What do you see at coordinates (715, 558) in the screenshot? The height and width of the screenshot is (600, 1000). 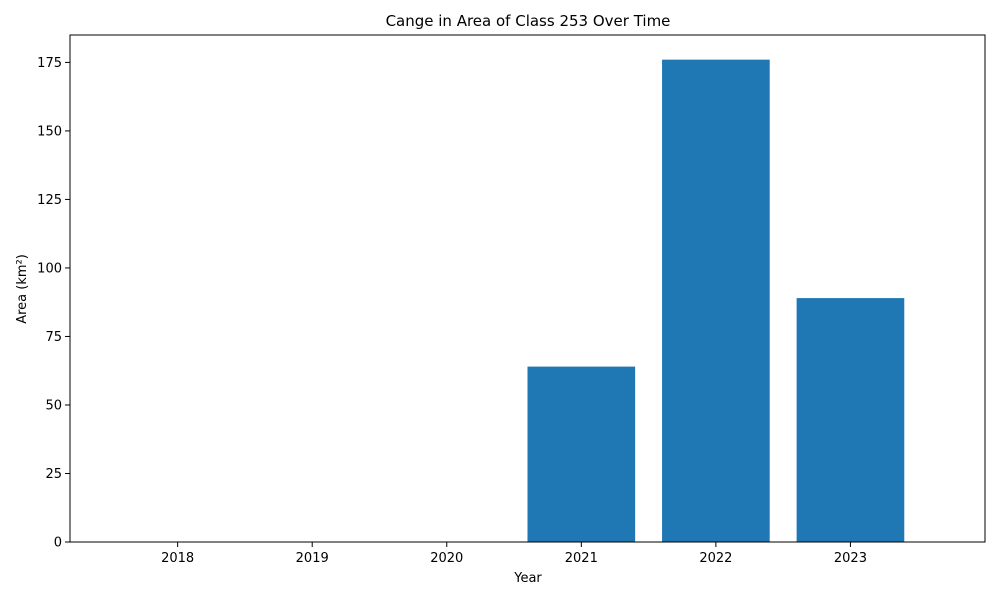 I see `x-tick-label: 2022` at bounding box center [715, 558].